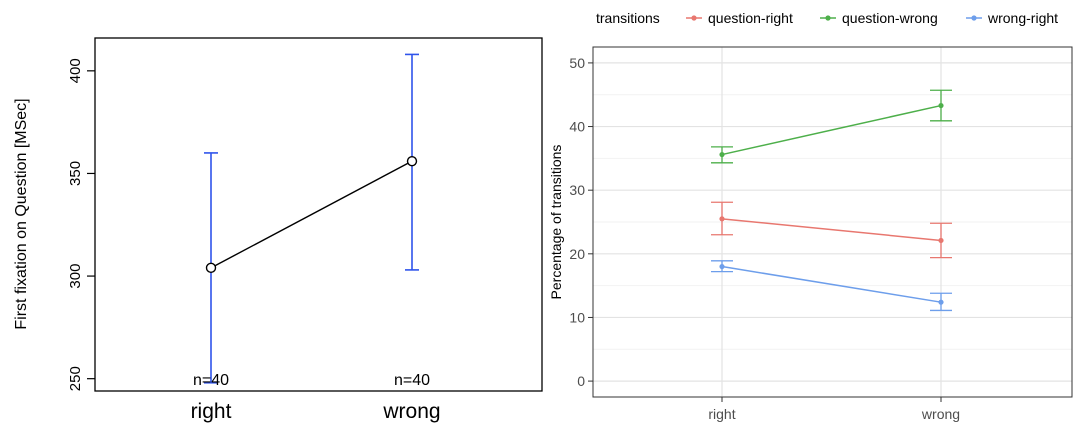  What do you see at coordinates (577, 190) in the screenshot?
I see `right-y-tick-label-3: 30` at bounding box center [577, 190].